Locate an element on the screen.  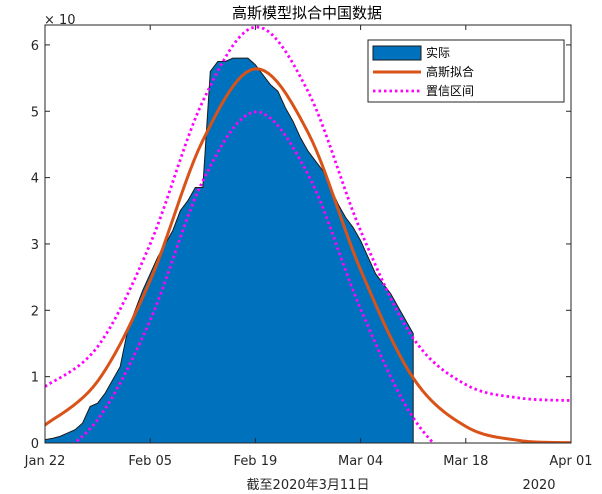
y-tick-label: 0 is located at coordinates (35, 444).